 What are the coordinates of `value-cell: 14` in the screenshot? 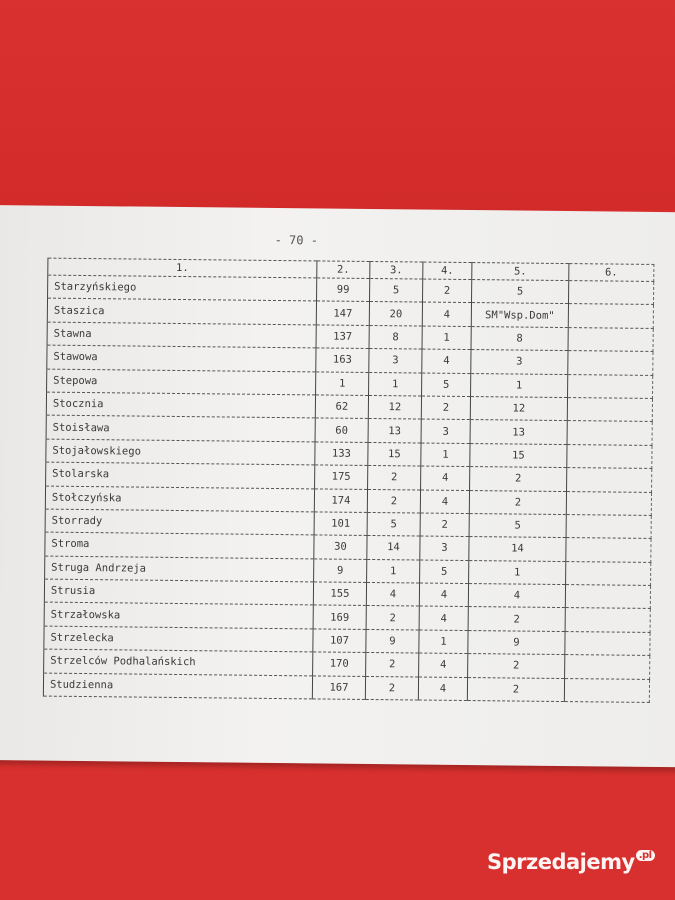 It's located at (517, 549).